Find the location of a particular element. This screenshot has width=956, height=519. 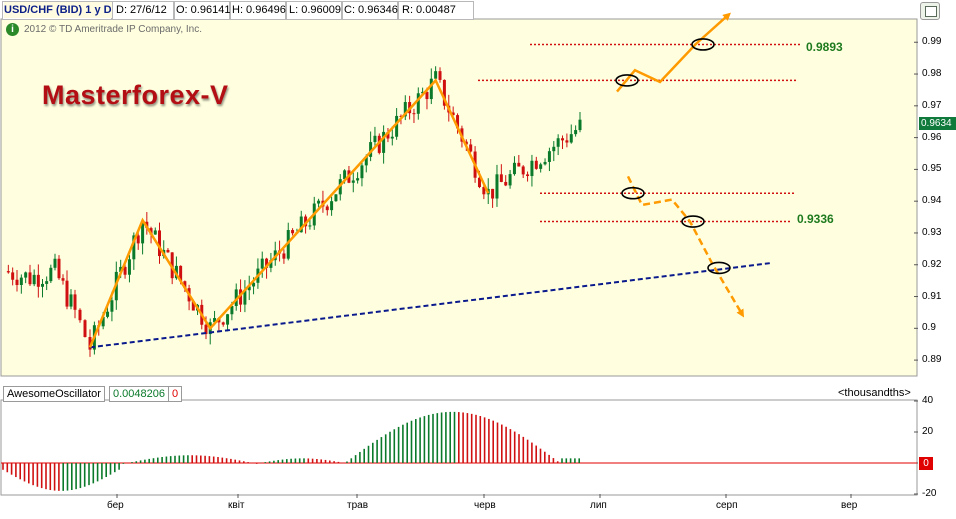

x-tick-label: вер is located at coordinates (849, 505).